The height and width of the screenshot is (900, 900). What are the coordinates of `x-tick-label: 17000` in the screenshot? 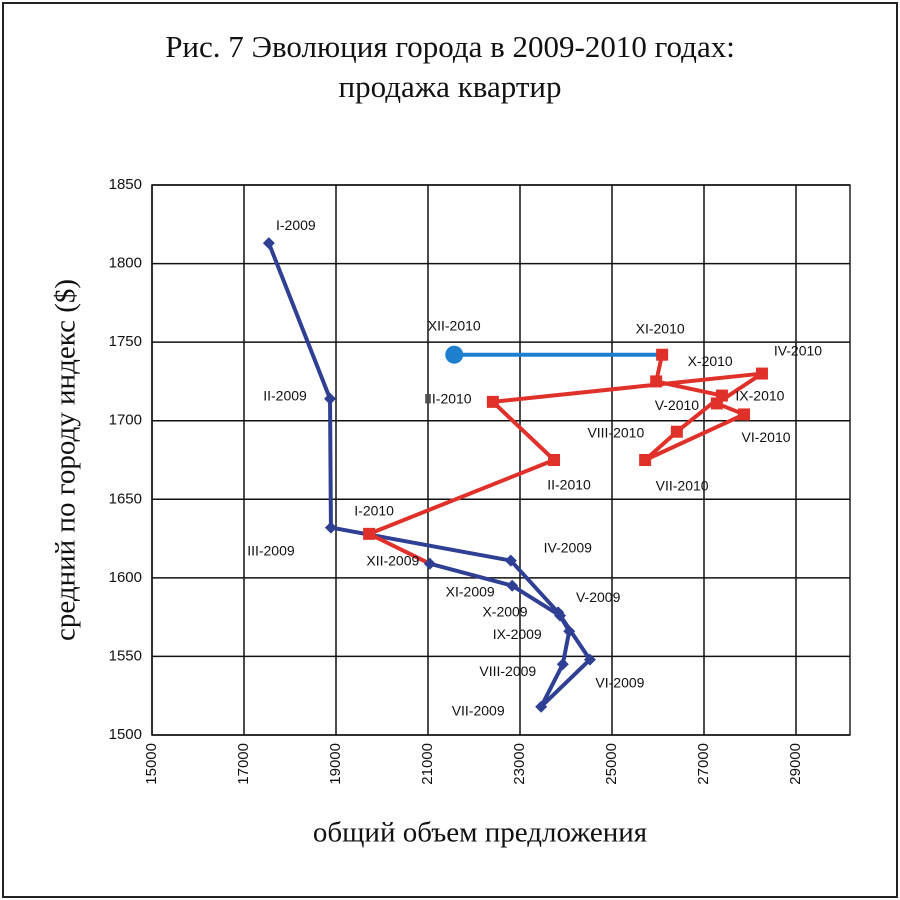 It's located at (243, 764).